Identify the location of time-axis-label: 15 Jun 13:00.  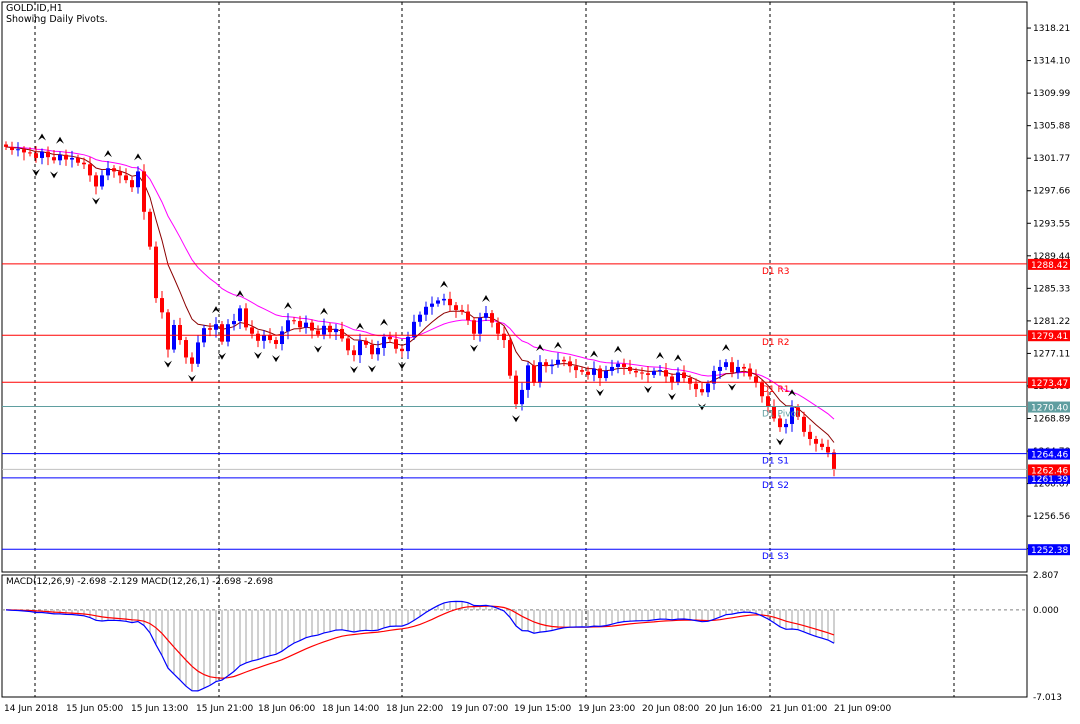
(159, 709).